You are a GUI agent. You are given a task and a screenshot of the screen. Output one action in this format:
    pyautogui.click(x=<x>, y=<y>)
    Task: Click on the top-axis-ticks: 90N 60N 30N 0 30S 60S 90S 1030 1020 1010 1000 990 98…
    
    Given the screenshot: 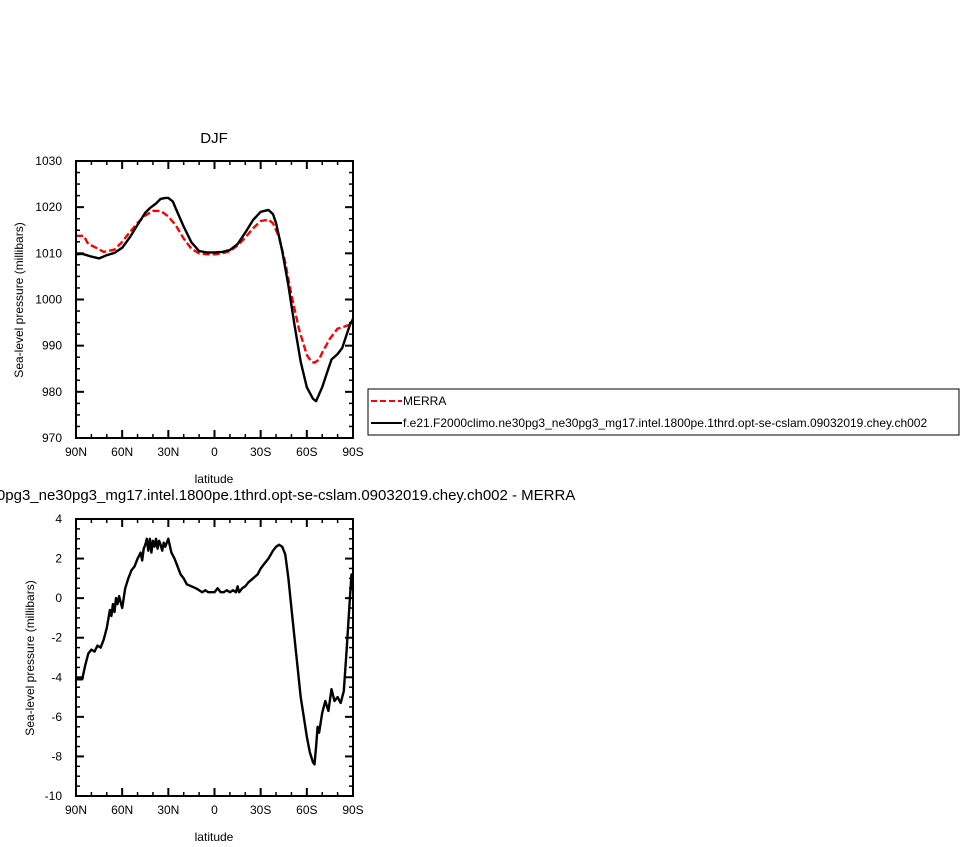 What is the action you would take?
    pyautogui.click(x=199, y=306)
    